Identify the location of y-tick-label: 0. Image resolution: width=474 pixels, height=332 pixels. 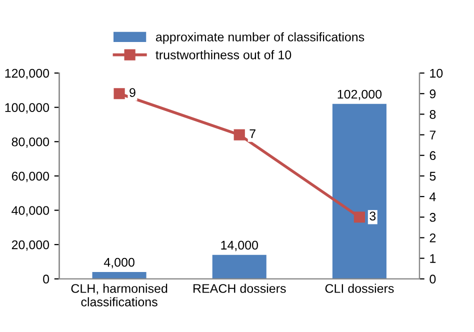
(46, 279).